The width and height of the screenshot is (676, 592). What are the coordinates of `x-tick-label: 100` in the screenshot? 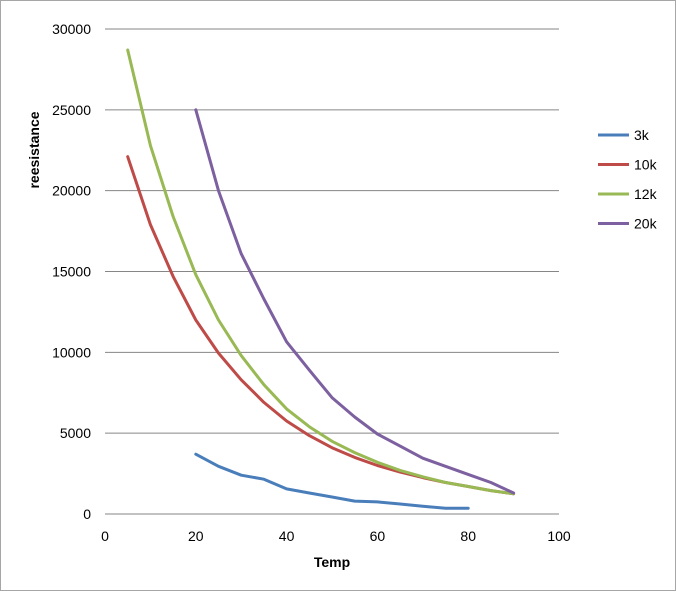 It's located at (559, 536).